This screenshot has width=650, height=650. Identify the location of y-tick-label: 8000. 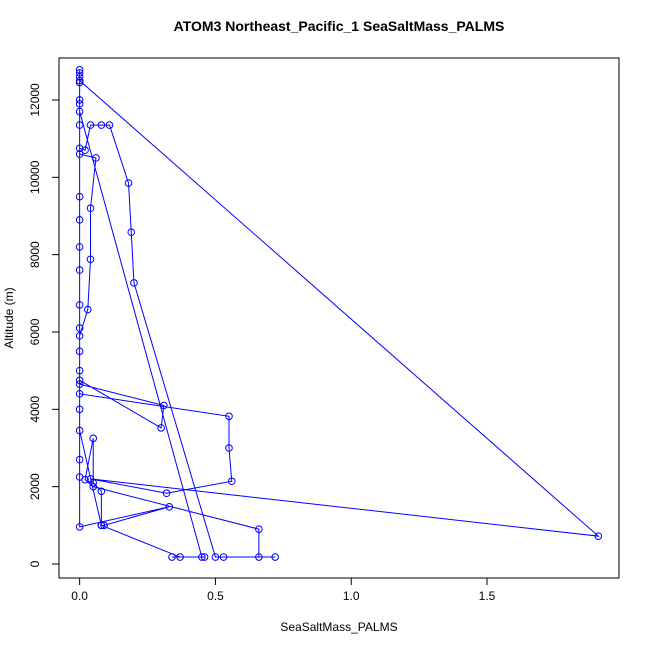
(35, 254).